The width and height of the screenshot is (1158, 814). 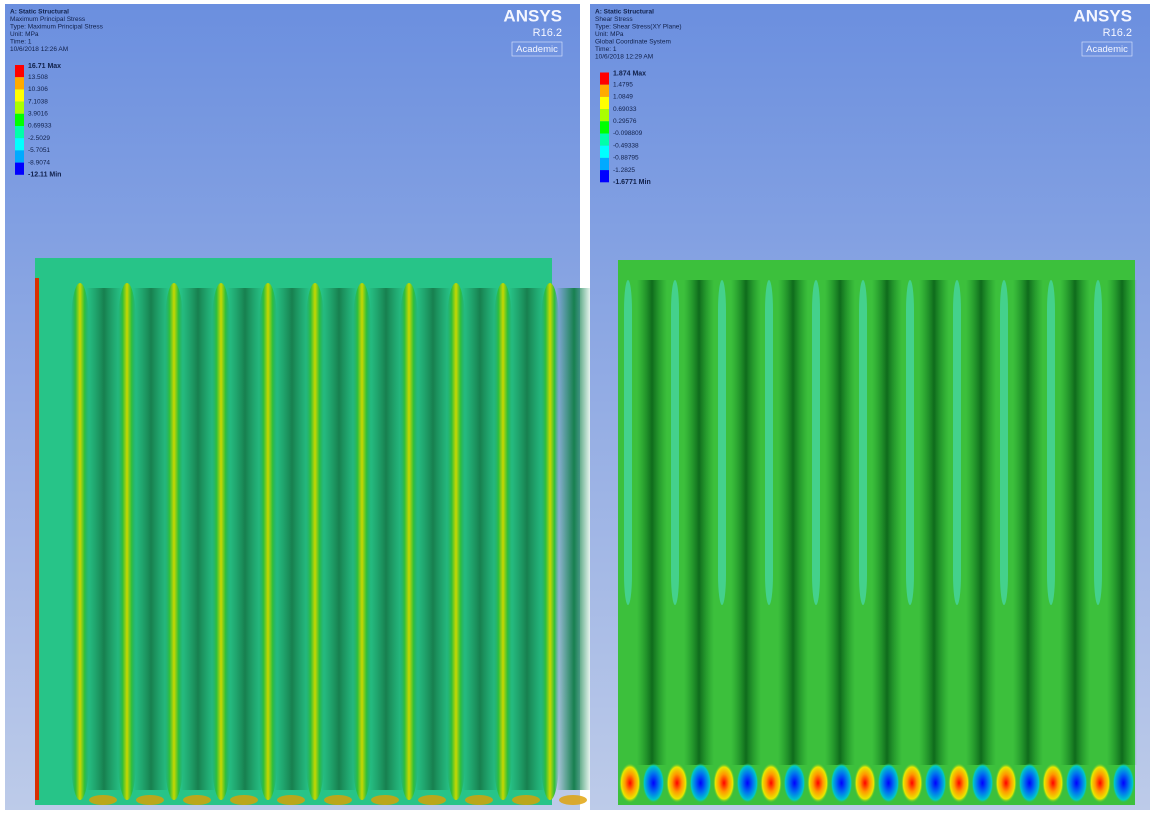 What do you see at coordinates (38, 101) in the screenshot?
I see `legend-label: 7.1038` at bounding box center [38, 101].